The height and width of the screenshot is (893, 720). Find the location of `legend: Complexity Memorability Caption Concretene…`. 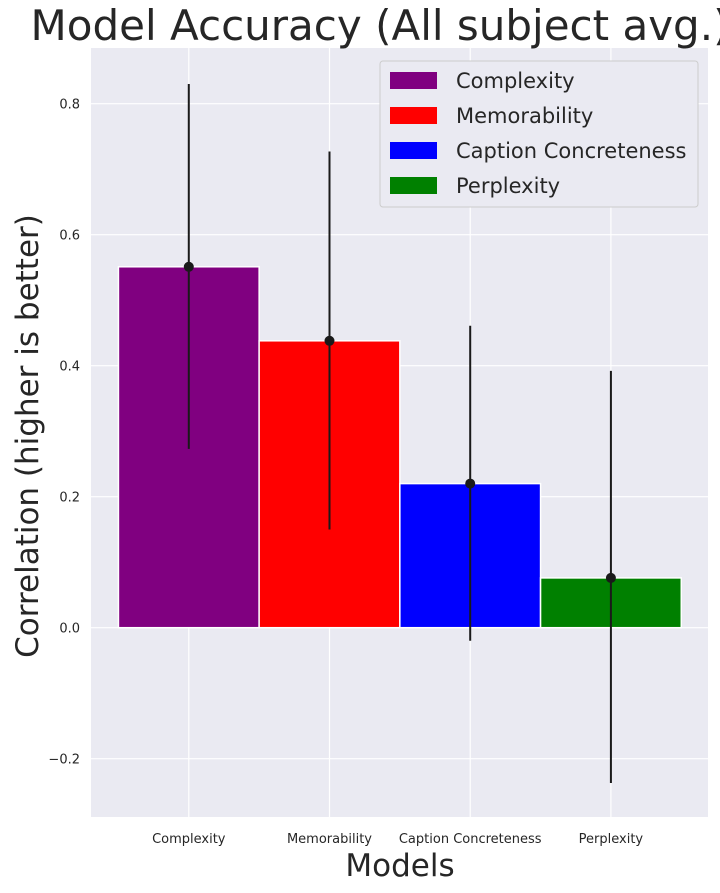

legend: Complexity Memorability Caption Concretene… is located at coordinates (539, 134).